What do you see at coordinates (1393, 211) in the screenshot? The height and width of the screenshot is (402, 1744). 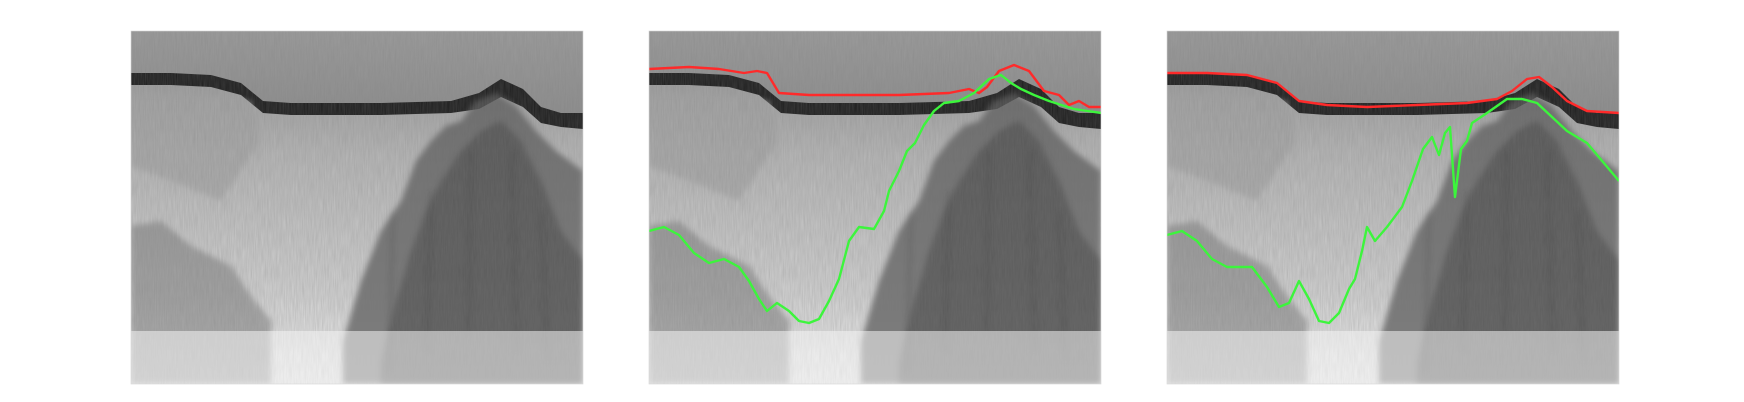 I see `bed-trace` at bounding box center [1393, 211].